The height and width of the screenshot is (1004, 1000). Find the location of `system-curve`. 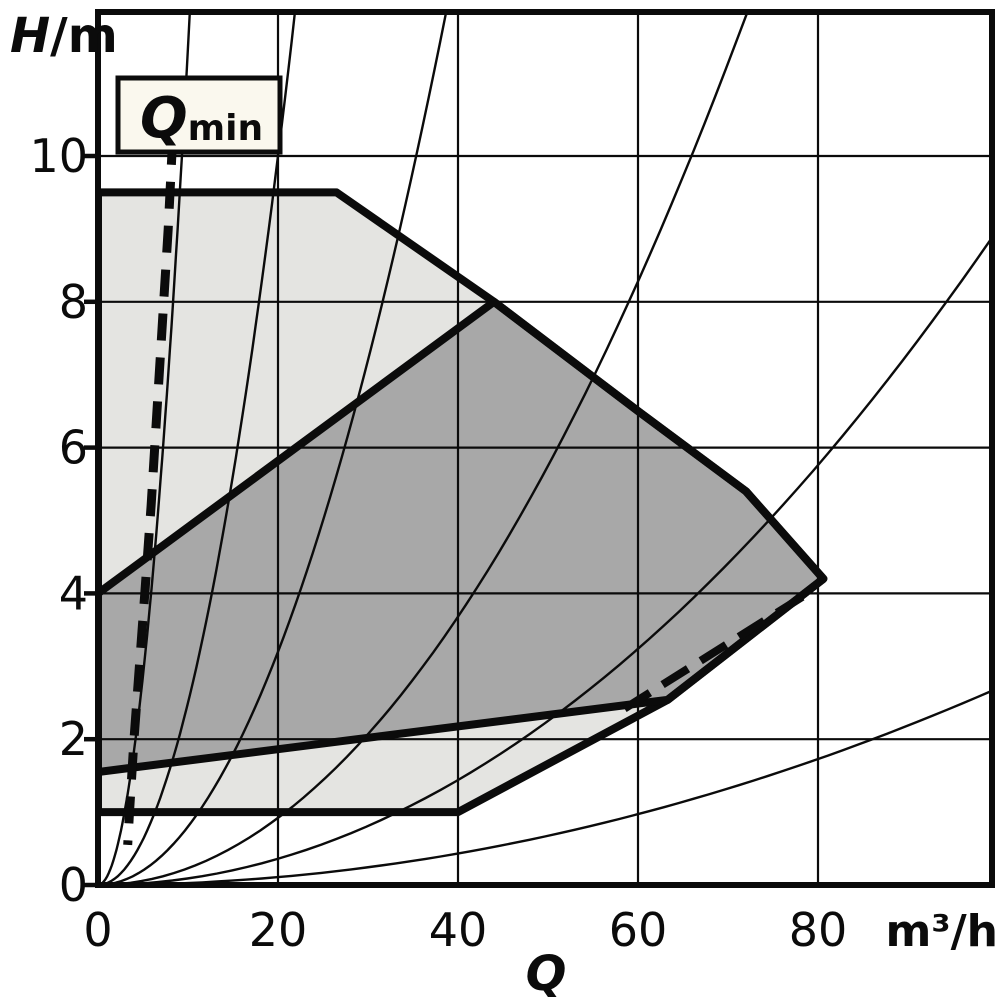

system-curve is located at coordinates (144, 448).